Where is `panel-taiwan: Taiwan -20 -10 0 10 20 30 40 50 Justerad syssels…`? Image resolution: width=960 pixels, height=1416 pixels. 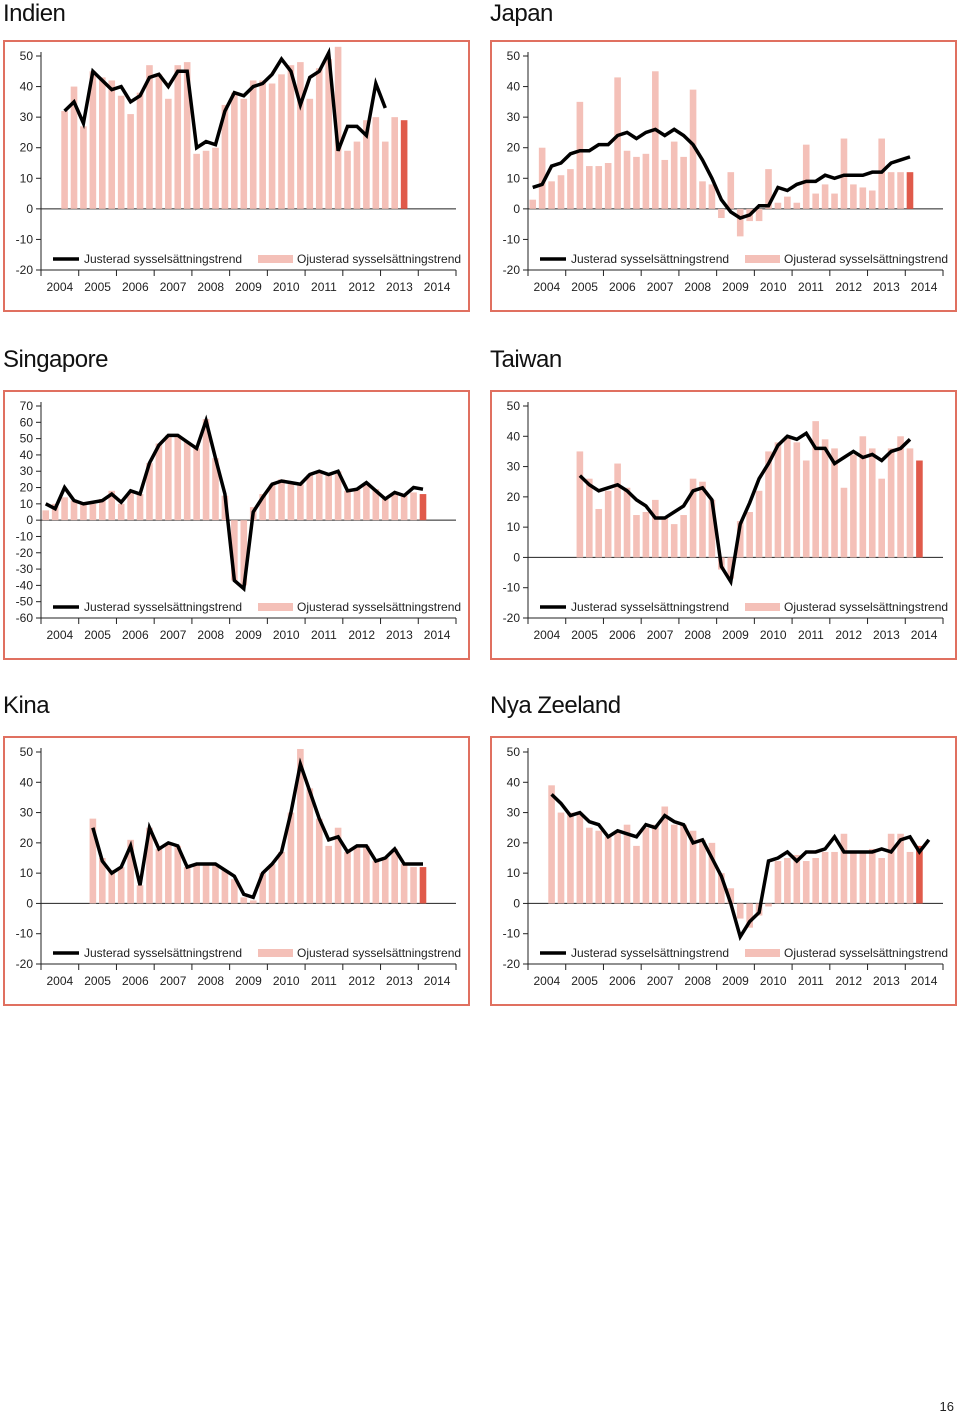 panel-taiwan: Taiwan -20 -10 0 10 20 30 40 50 Justerad syssels… is located at coordinates (725, 503).